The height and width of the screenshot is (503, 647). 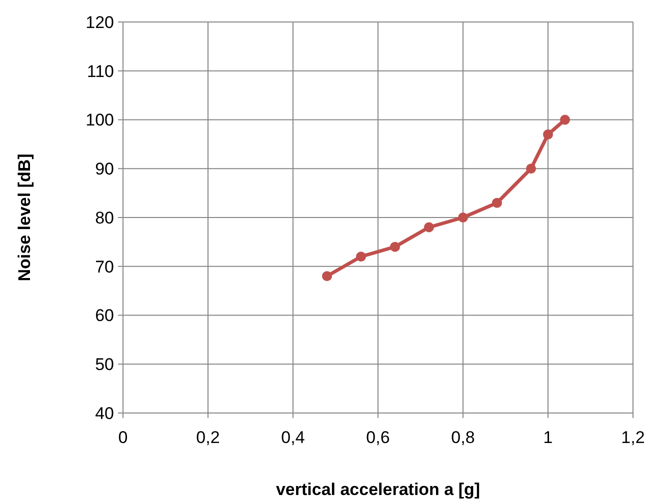 What do you see at coordinates (293, 437) in the screenshot?
I see `x-tick-label: 0,4` at bounding box center [293, 437].